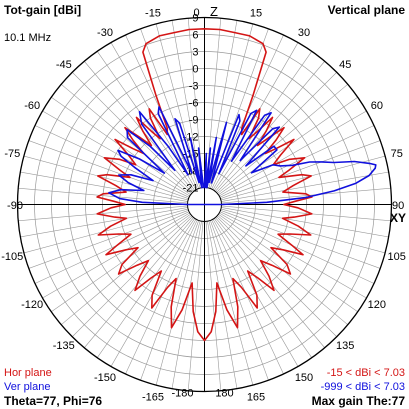 This screenshot has width=409, height=409. I want to click on plane-title: Vertical plane, so click(366, 10).